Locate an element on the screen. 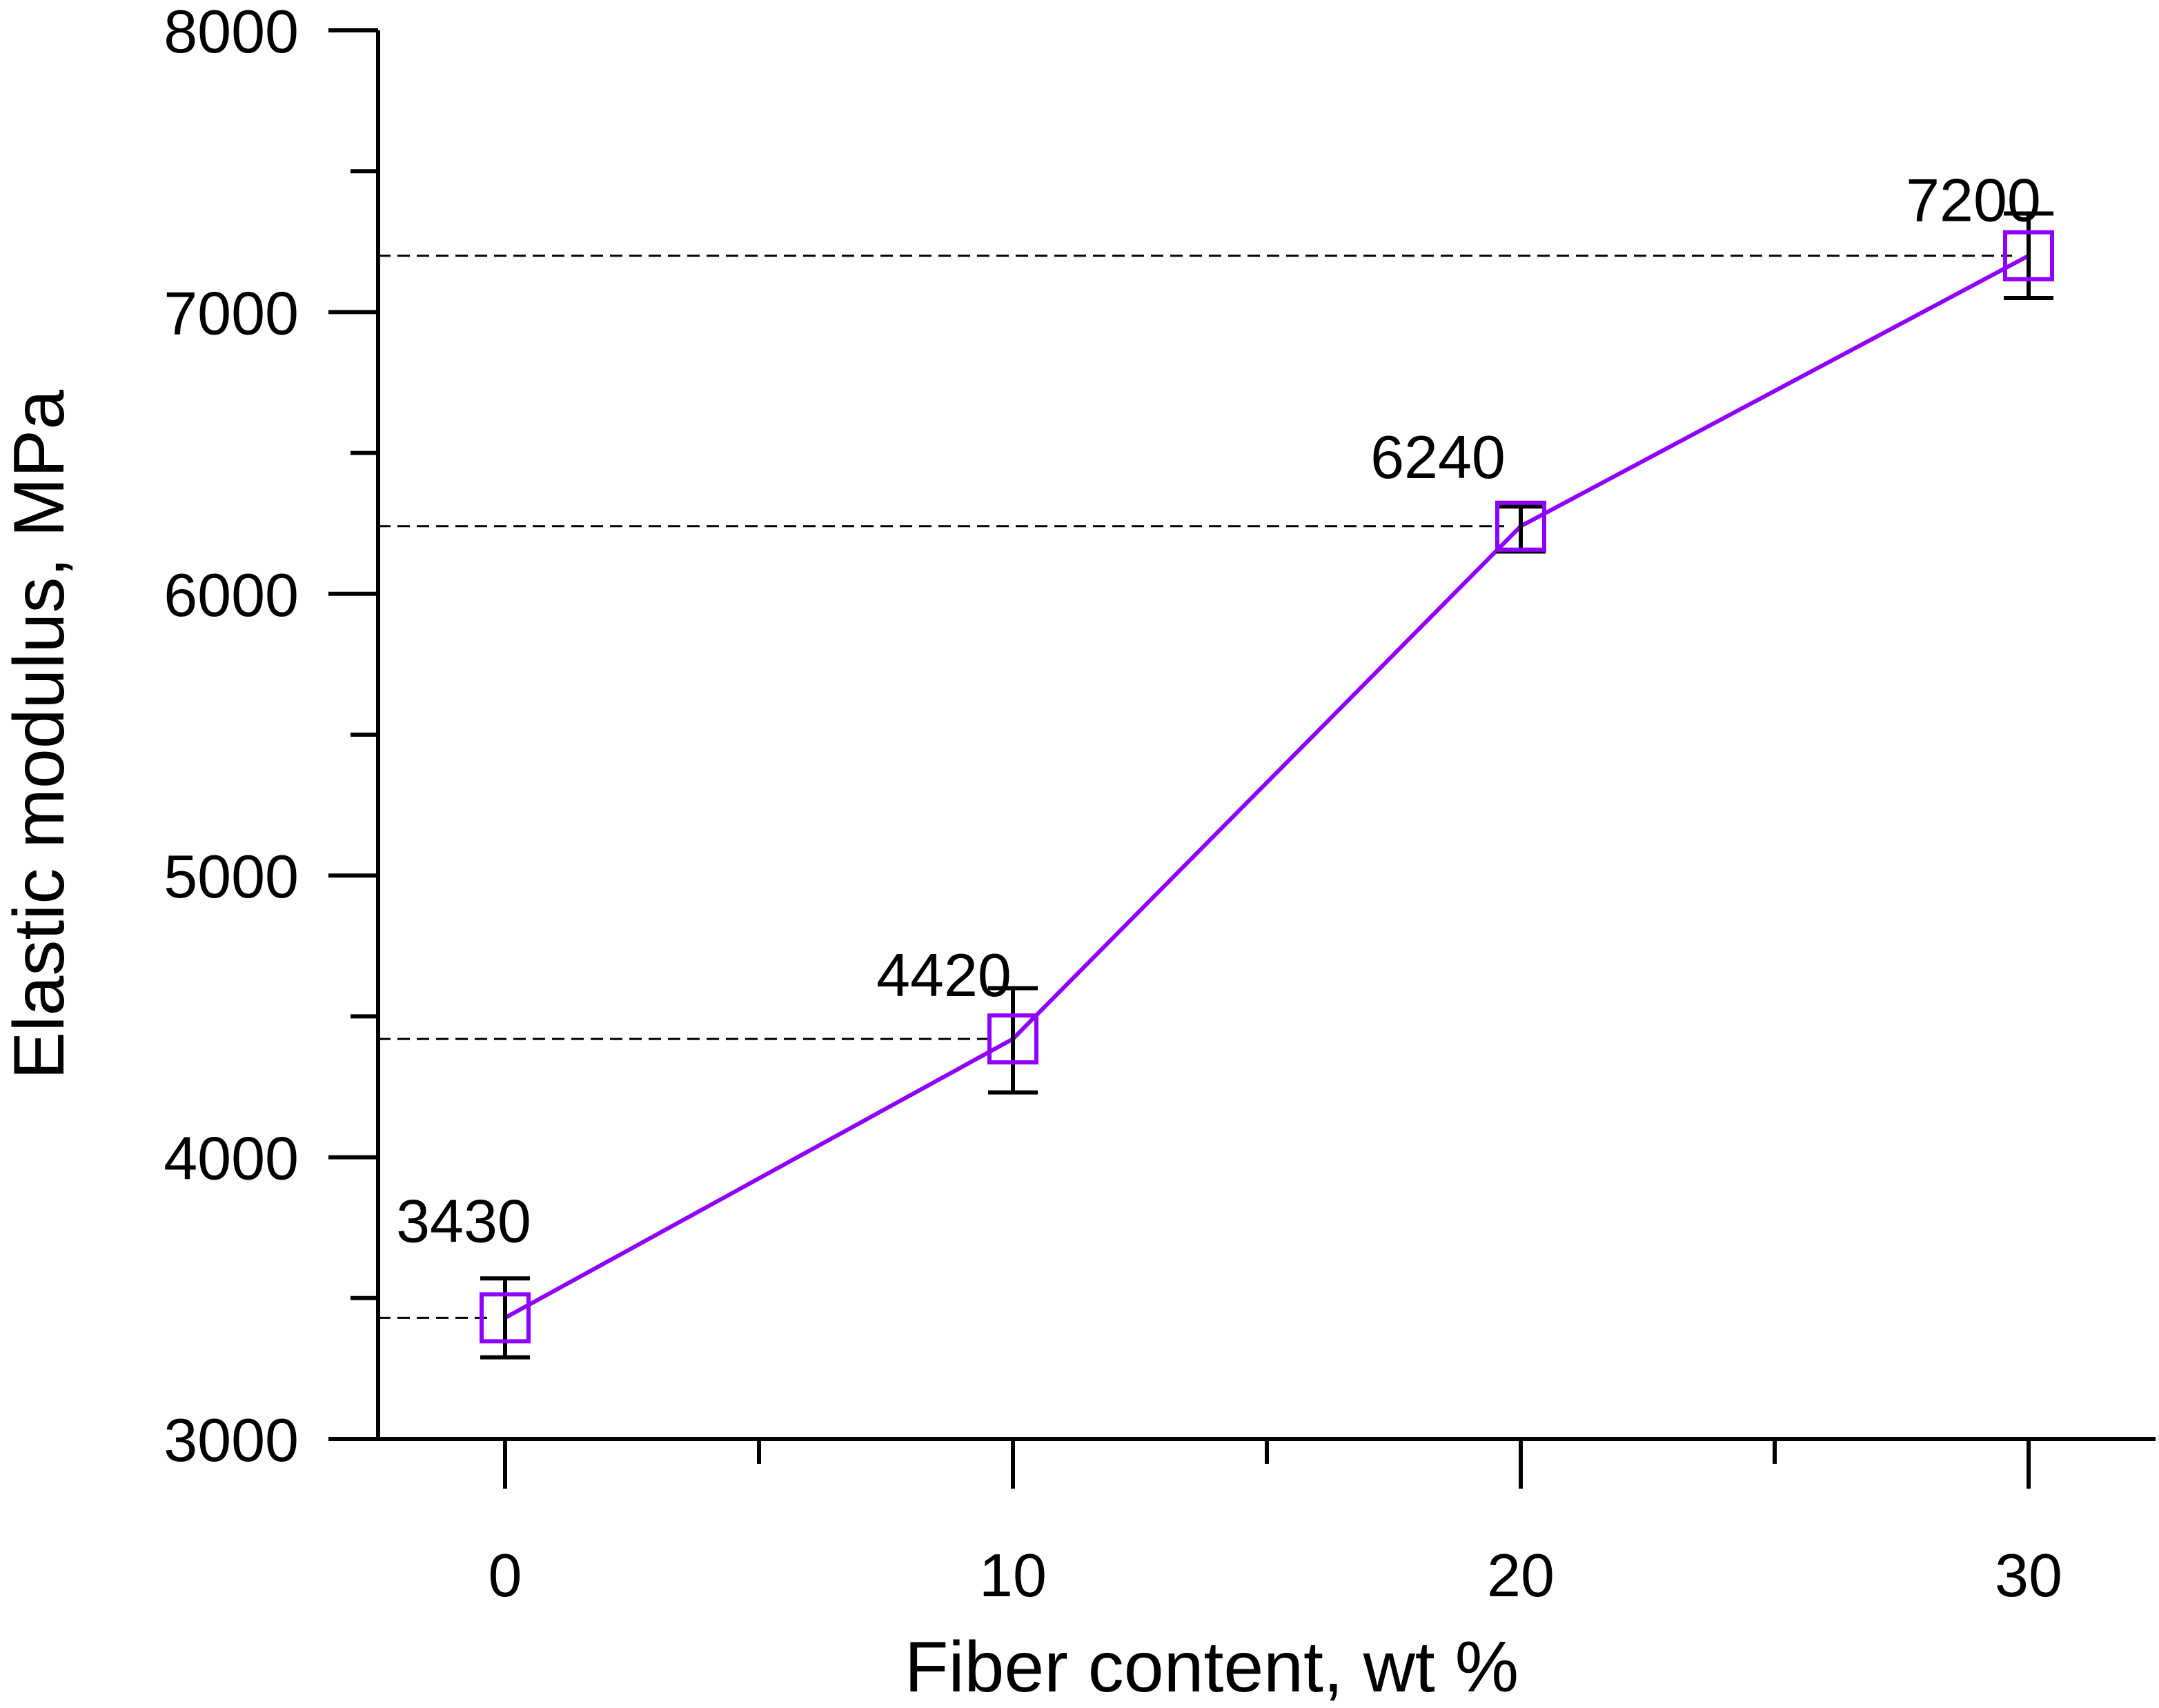 The height and width of the screenshot is (1708, 2159). data-value-label: 7200 is located at coordinates (1973, 200).